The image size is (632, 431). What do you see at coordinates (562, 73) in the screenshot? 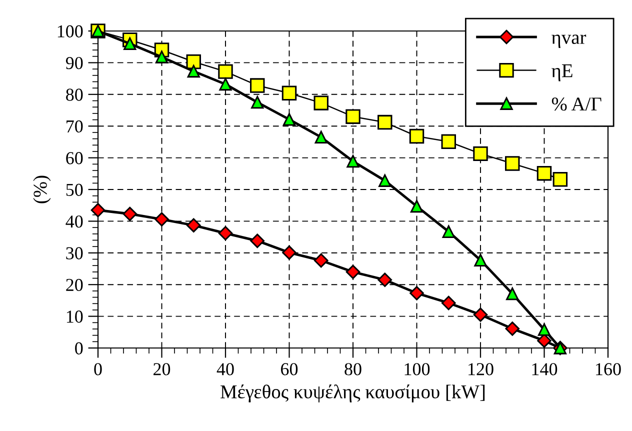
I see `legend-label: ηE` at bounding box center [562, 73].